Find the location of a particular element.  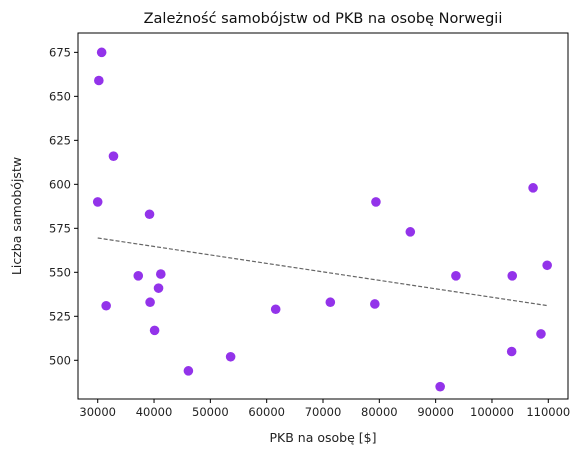

y-tick-label: 550 is located at coordinates (60, 272).